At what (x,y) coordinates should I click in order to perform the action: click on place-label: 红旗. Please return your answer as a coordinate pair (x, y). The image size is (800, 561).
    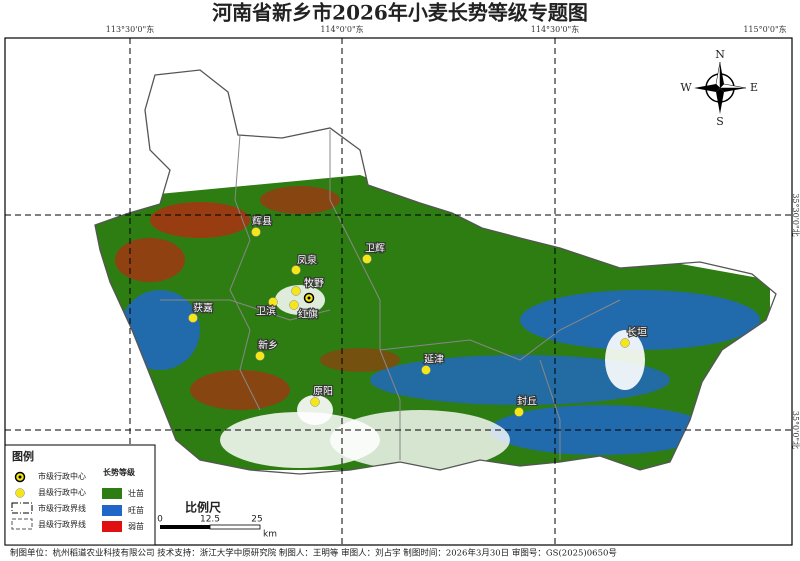
    Looking at the image, I should click on (308, 314).